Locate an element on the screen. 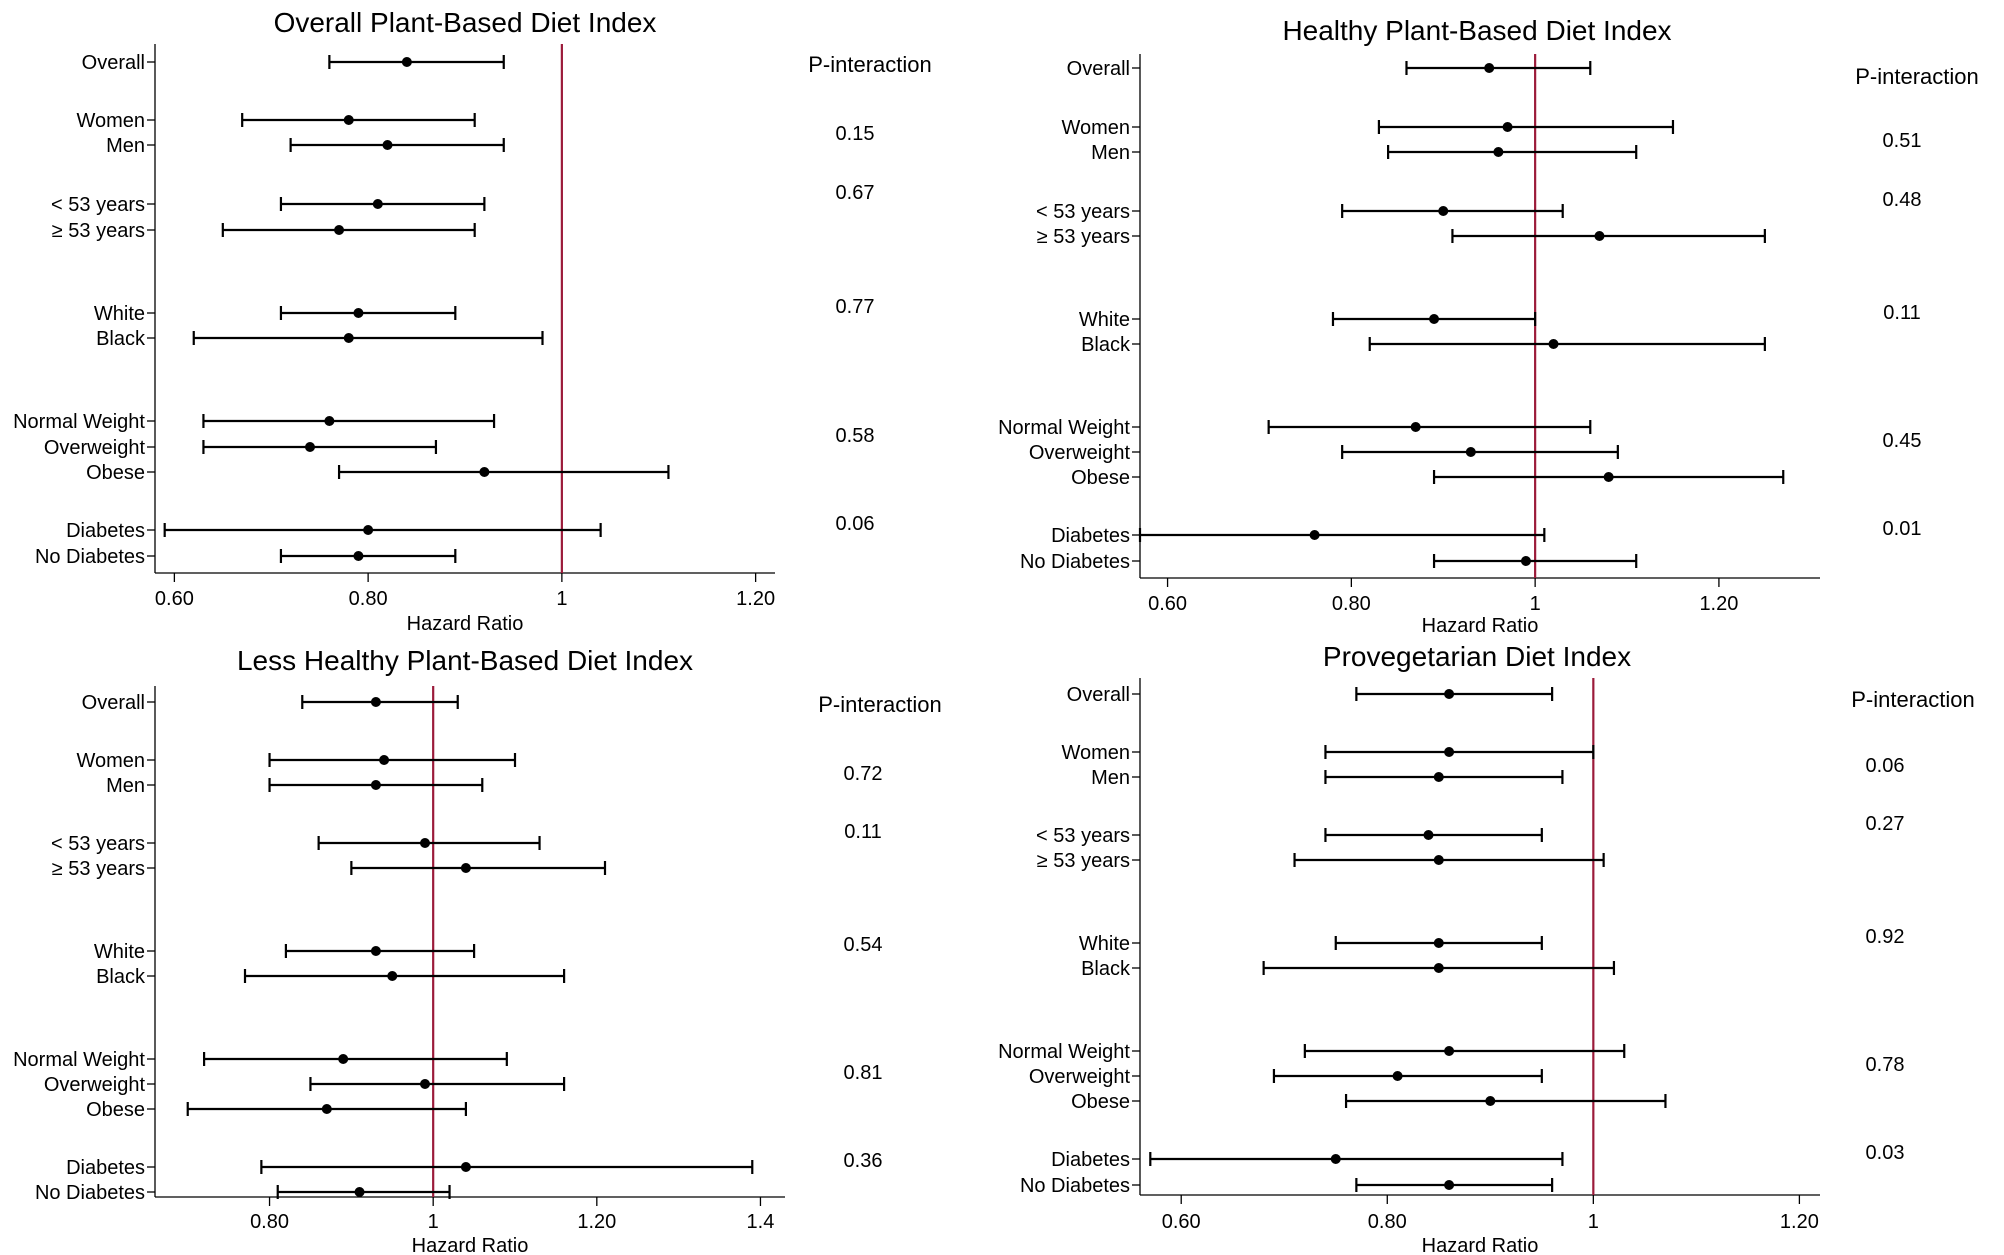  p-value: 0.92 is located at coordinates (1885, 937).